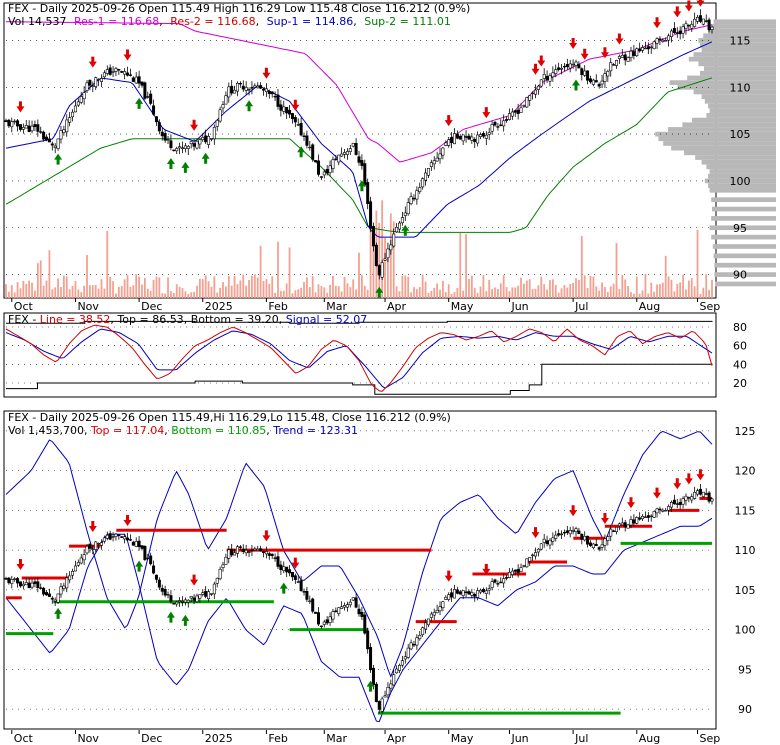 Image resolution: width=780 pixels, height=745 pixels. Describe the element at coordinates (360, 355) in the screenshot. I see `oscillator-panel-frame` at that location.